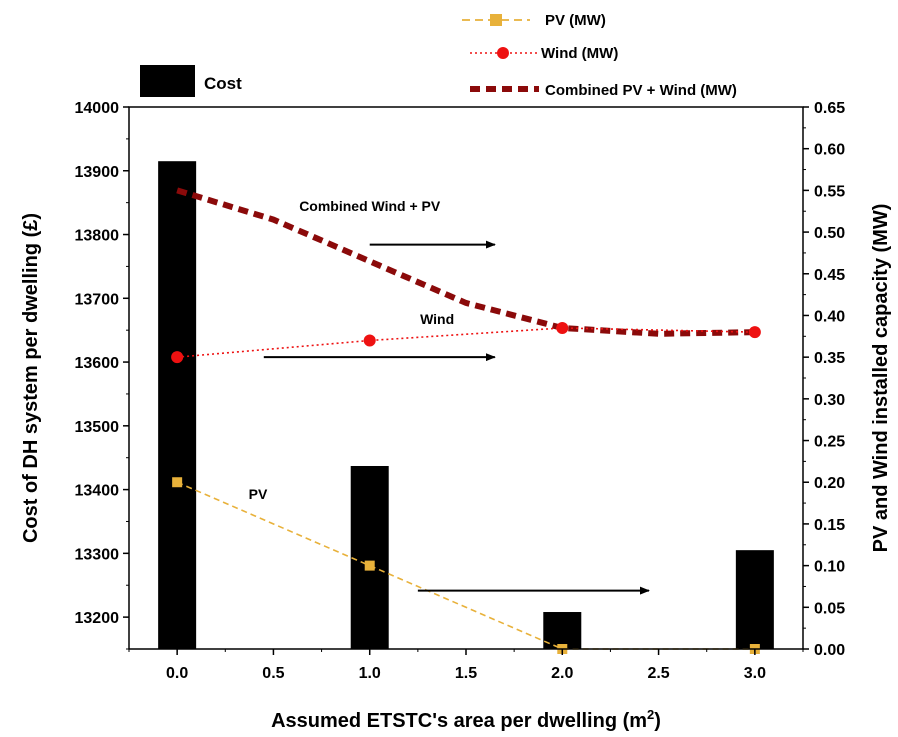  I want to click on y-right-tick-label: 0.65, so click(829, 108).